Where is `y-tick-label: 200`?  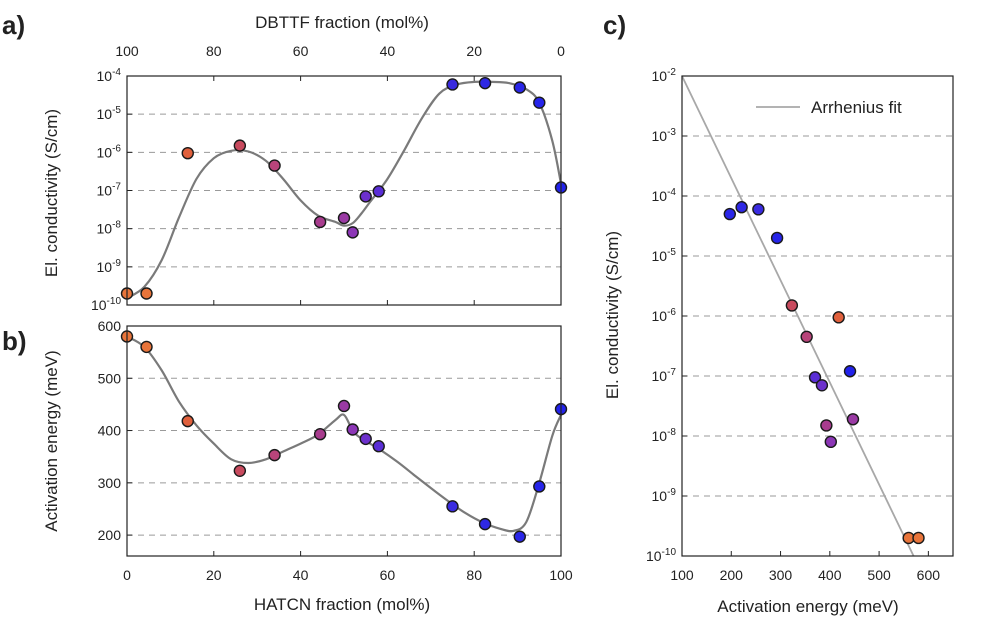 y-tick-label: 200 is located at coordinates (110, 535).